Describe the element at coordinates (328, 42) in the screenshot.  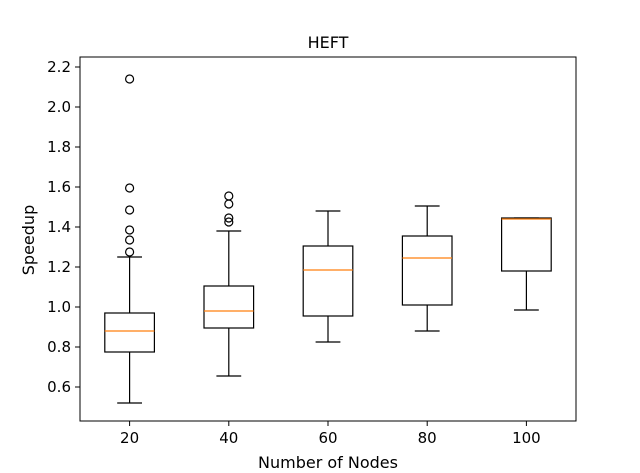
I see `chart-title: HEFT` at that location.